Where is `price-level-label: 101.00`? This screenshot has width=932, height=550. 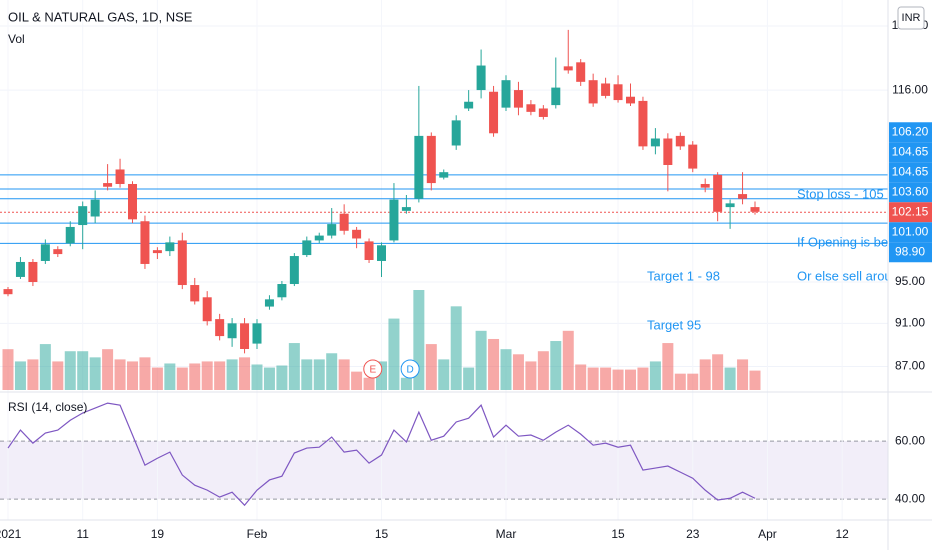 price-level-label: 101.00 is located at coordinates (910, 231).